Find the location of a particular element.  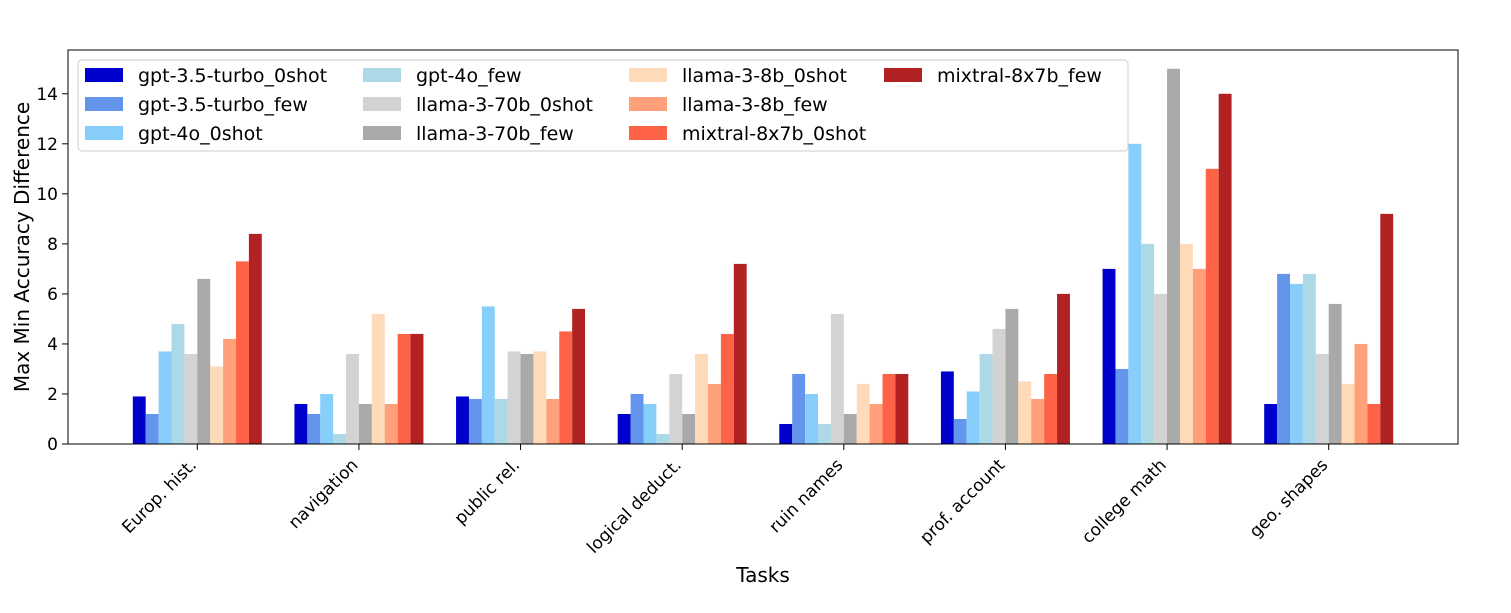

y-tick-label: 8 is located at coordinates (52, 245).